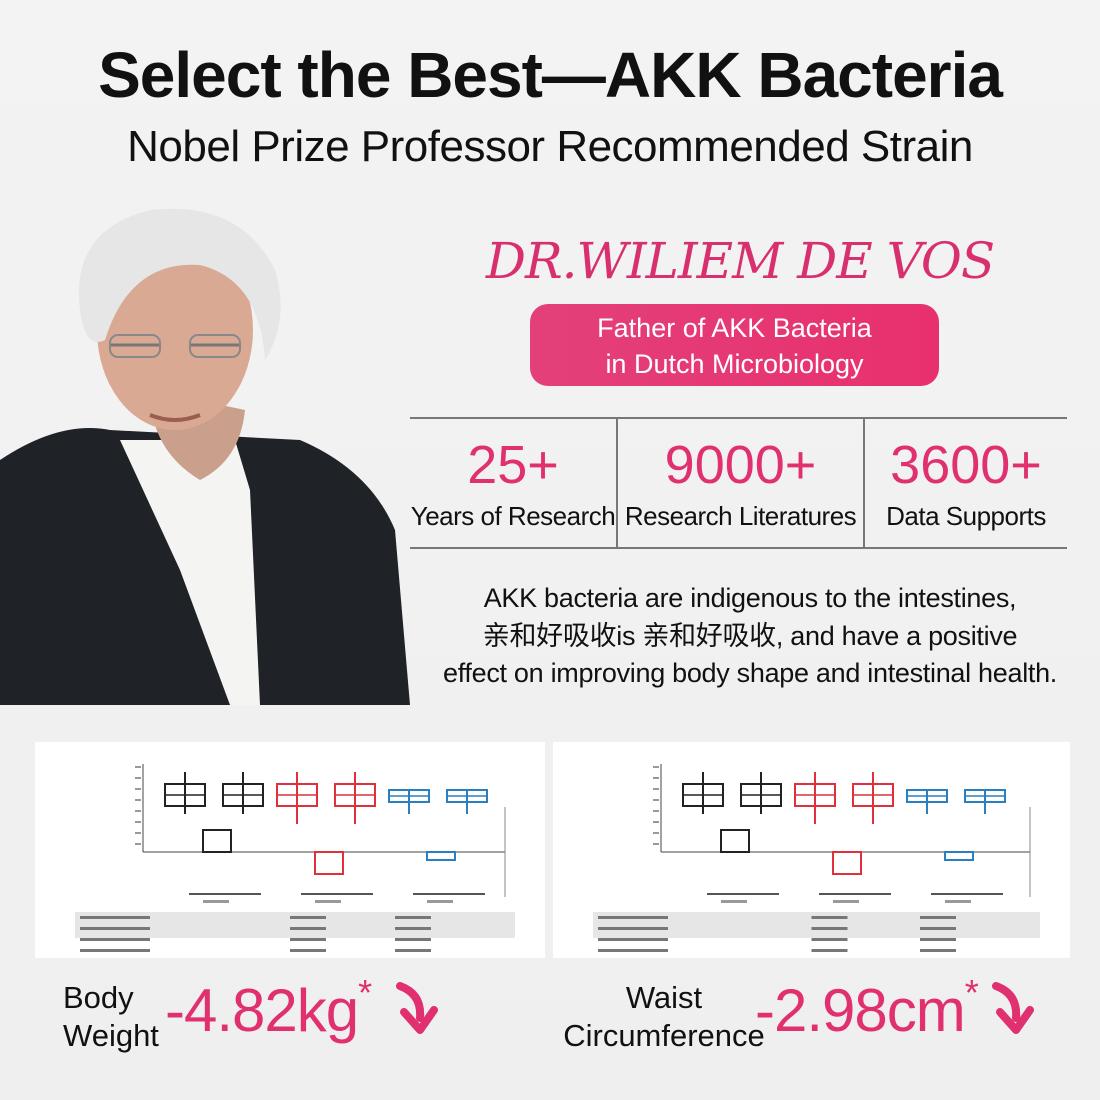 The width and height of the screenshot is (1100, 1100). What do you see at coordinates (550, 146) in the screenshot?
I see `page-subtitle: Nobel Prize Professor Recommended Strain` at bounding box center [550, 146].